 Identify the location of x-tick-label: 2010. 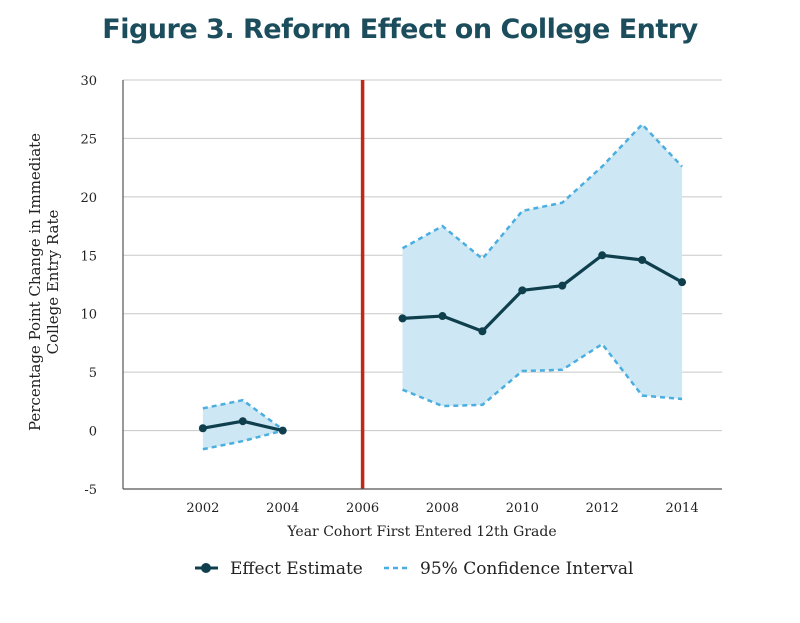
(522, 508).